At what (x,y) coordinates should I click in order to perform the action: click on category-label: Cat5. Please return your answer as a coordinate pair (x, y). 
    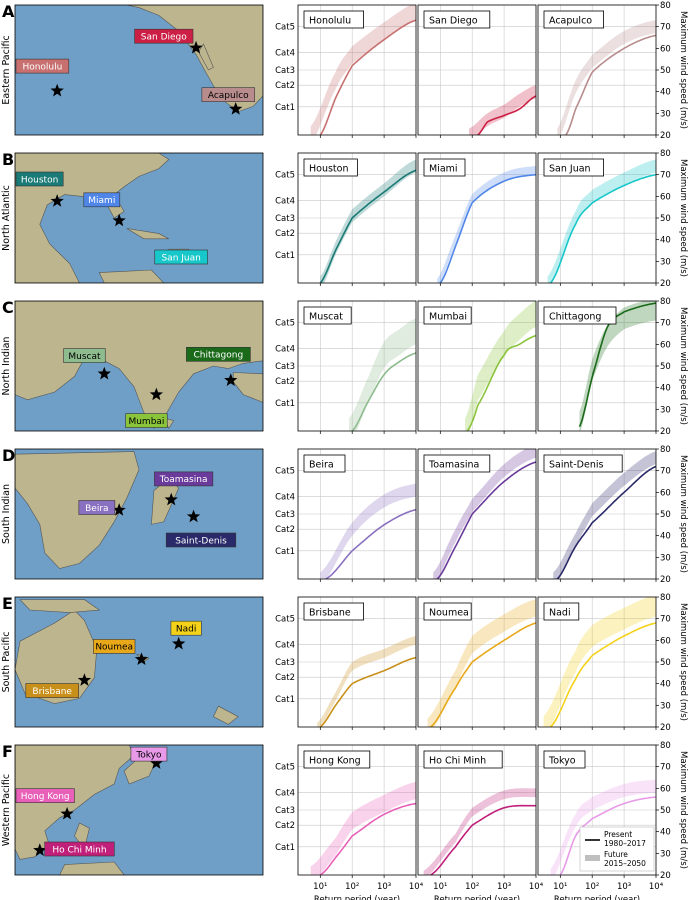
    Looking at the image, I should click on (285, 472).